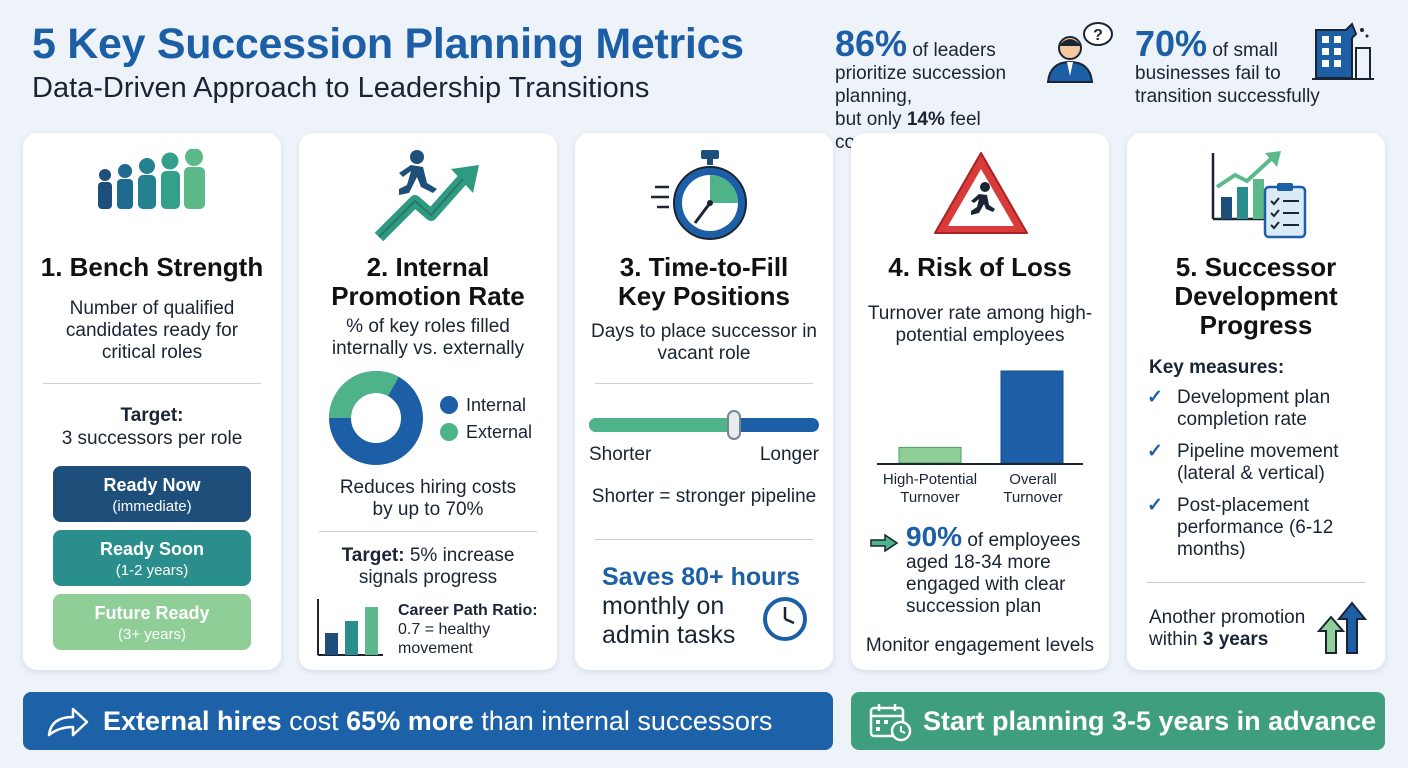 The width and height of the screenshot is (1408, 768). I want to click on career-bar-chart-icon, so click(350, 627).